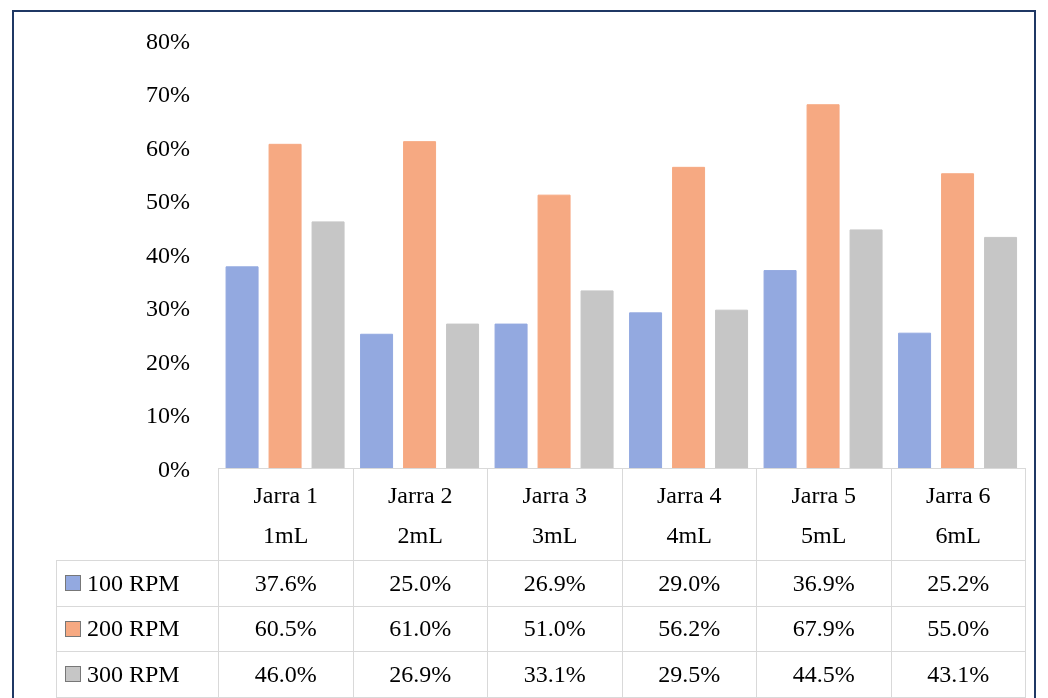  Describe the element at coordinates (824, 514) in the screenshot. I see `x-tick-label: Jarra 5 5mL` at that location.